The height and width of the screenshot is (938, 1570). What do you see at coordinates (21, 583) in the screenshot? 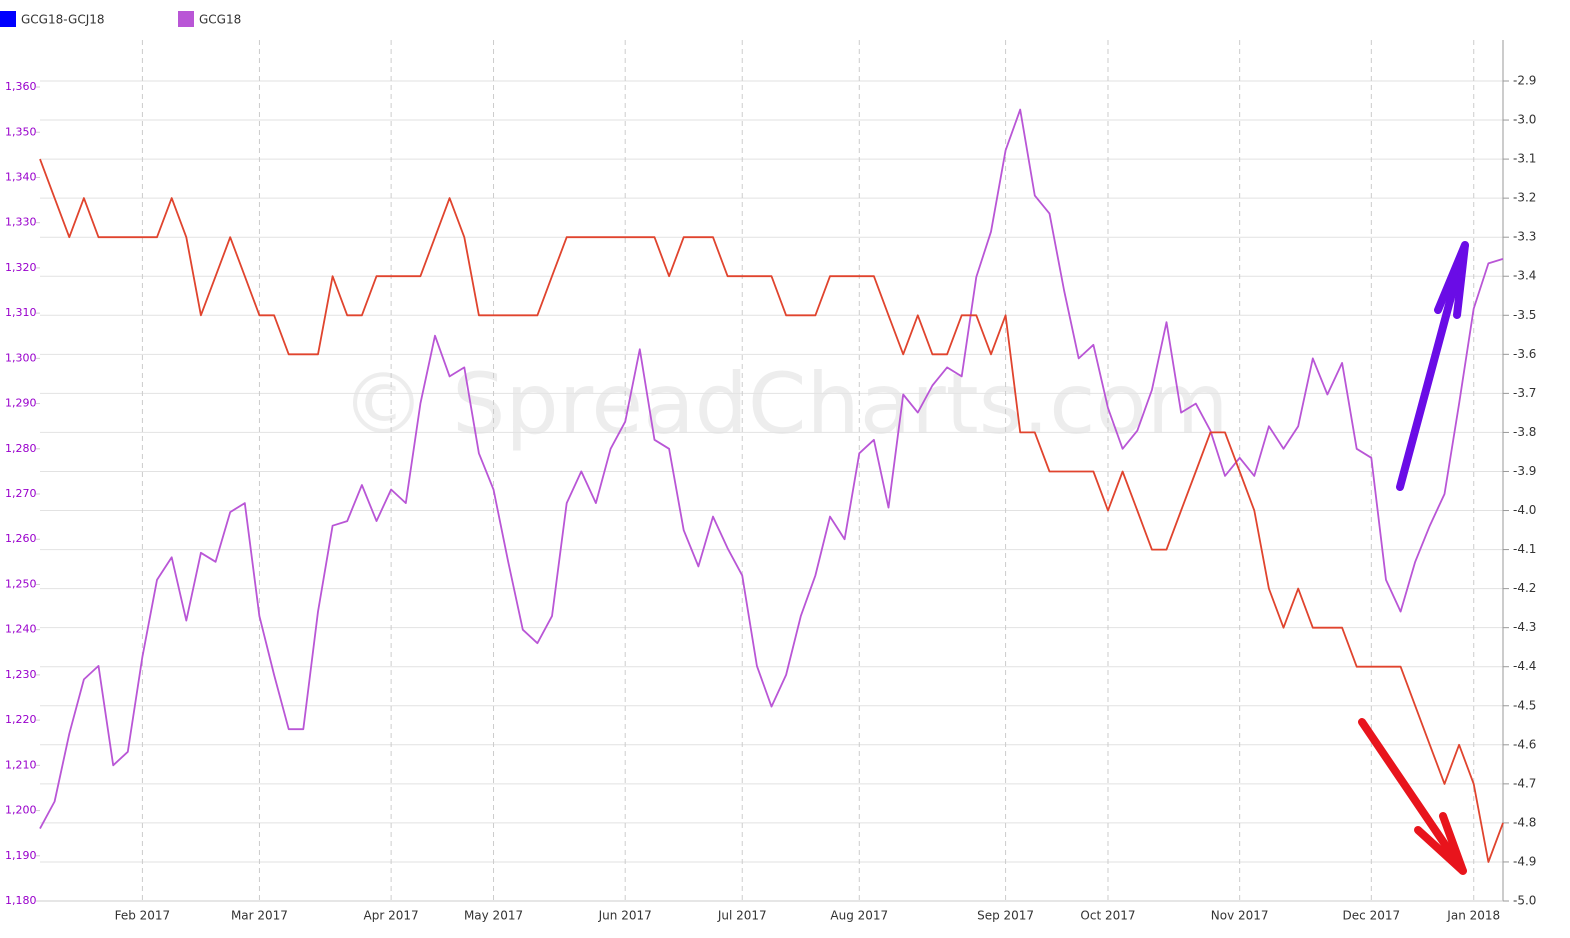
I see `y-tick-label: 1,250` at bounding box center [21, 583].